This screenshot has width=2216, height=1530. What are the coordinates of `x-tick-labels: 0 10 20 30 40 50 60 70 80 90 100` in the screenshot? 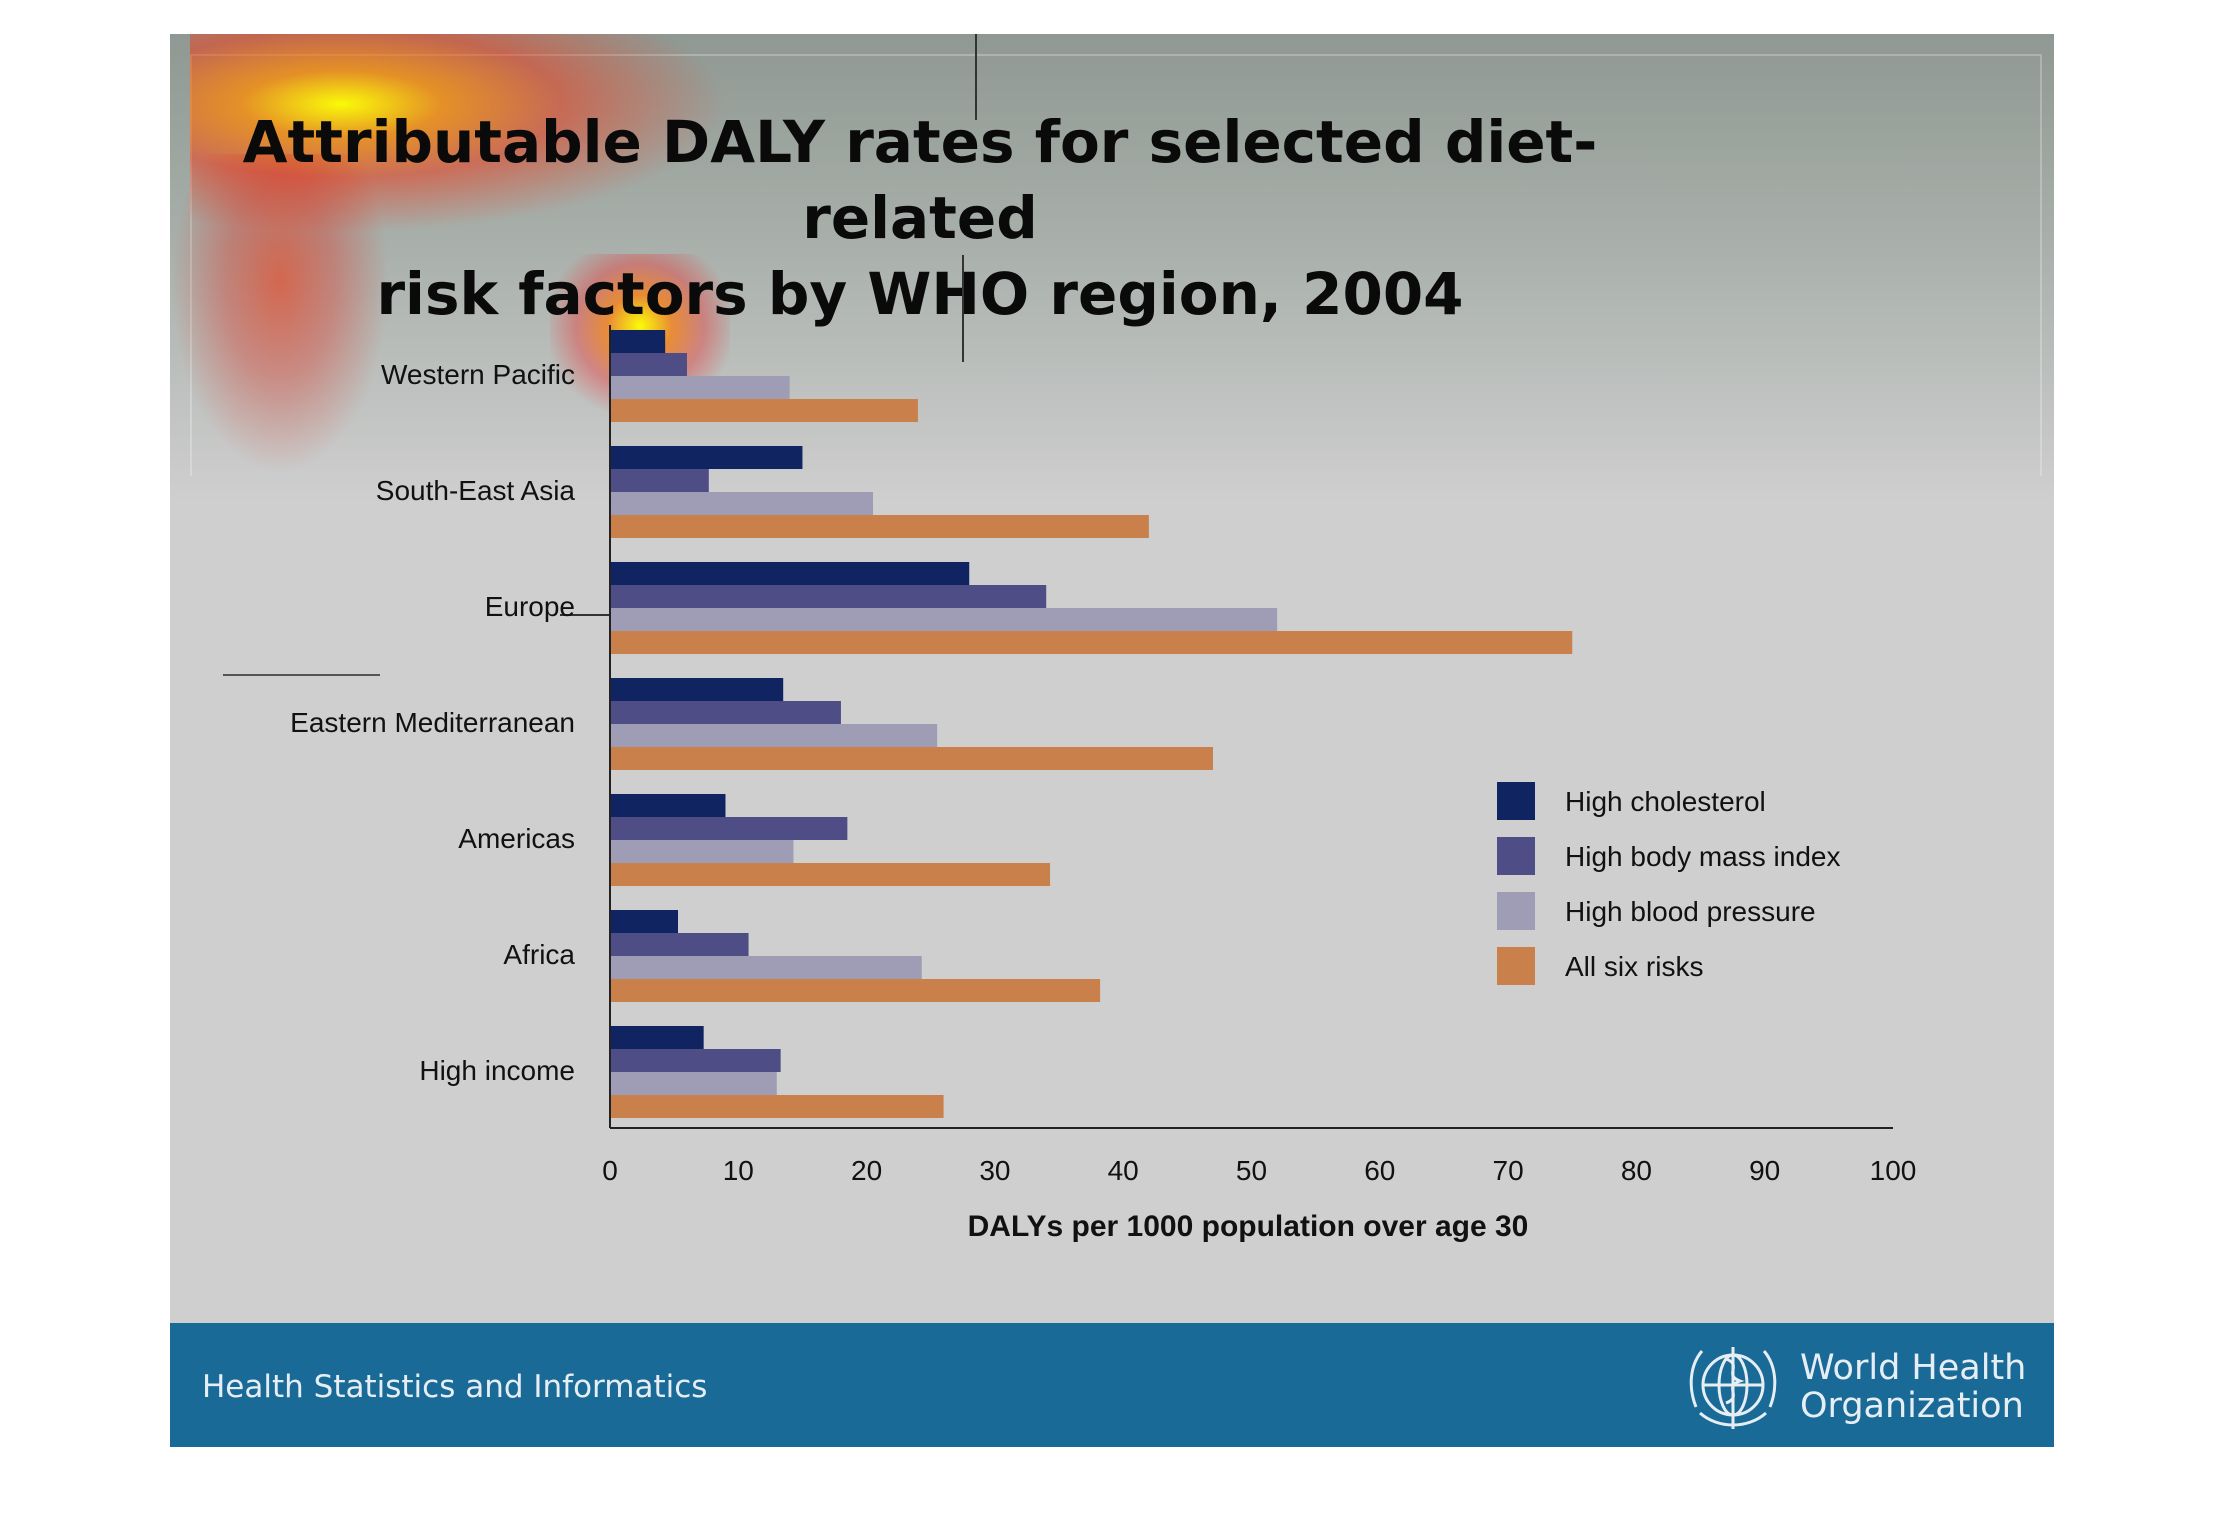 It's located at (1259, 1170).